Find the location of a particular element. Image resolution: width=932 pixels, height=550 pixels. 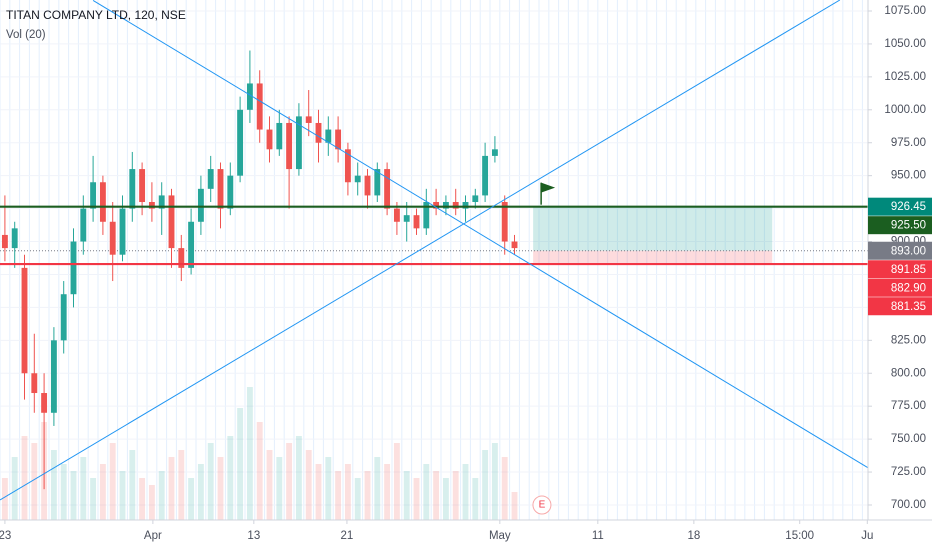

earnings-marker is located at coordinates (542, 505).